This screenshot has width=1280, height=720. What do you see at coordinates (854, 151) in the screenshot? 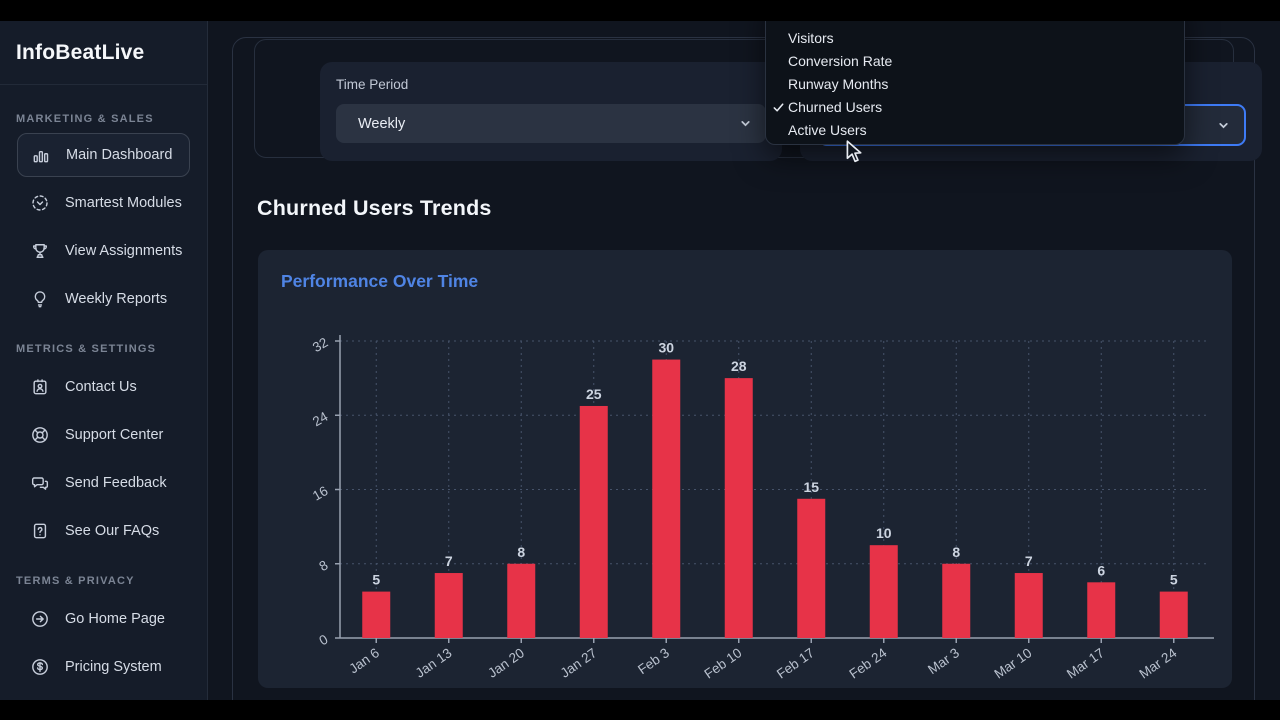
I see `mouse-cursor-icon` at bounding box center [854, 151].